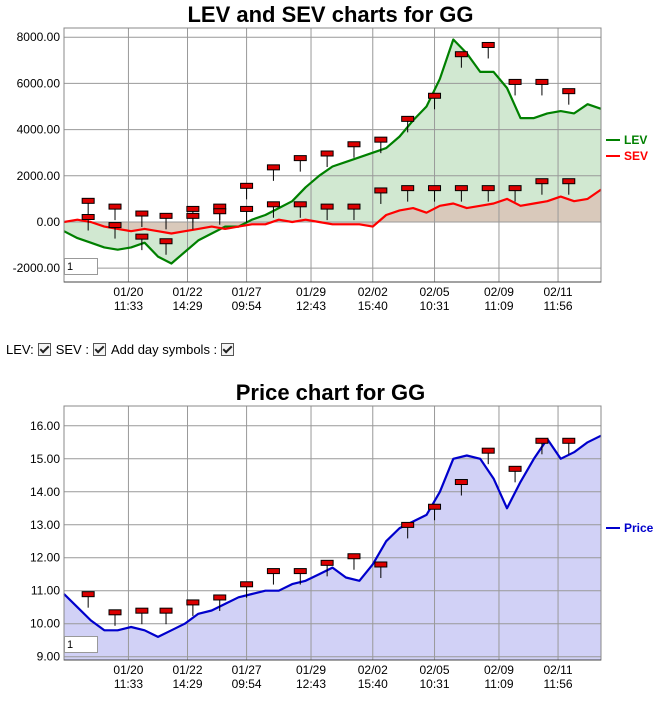  I want to click on y-tick-label: 10.00, so click(45, 624).